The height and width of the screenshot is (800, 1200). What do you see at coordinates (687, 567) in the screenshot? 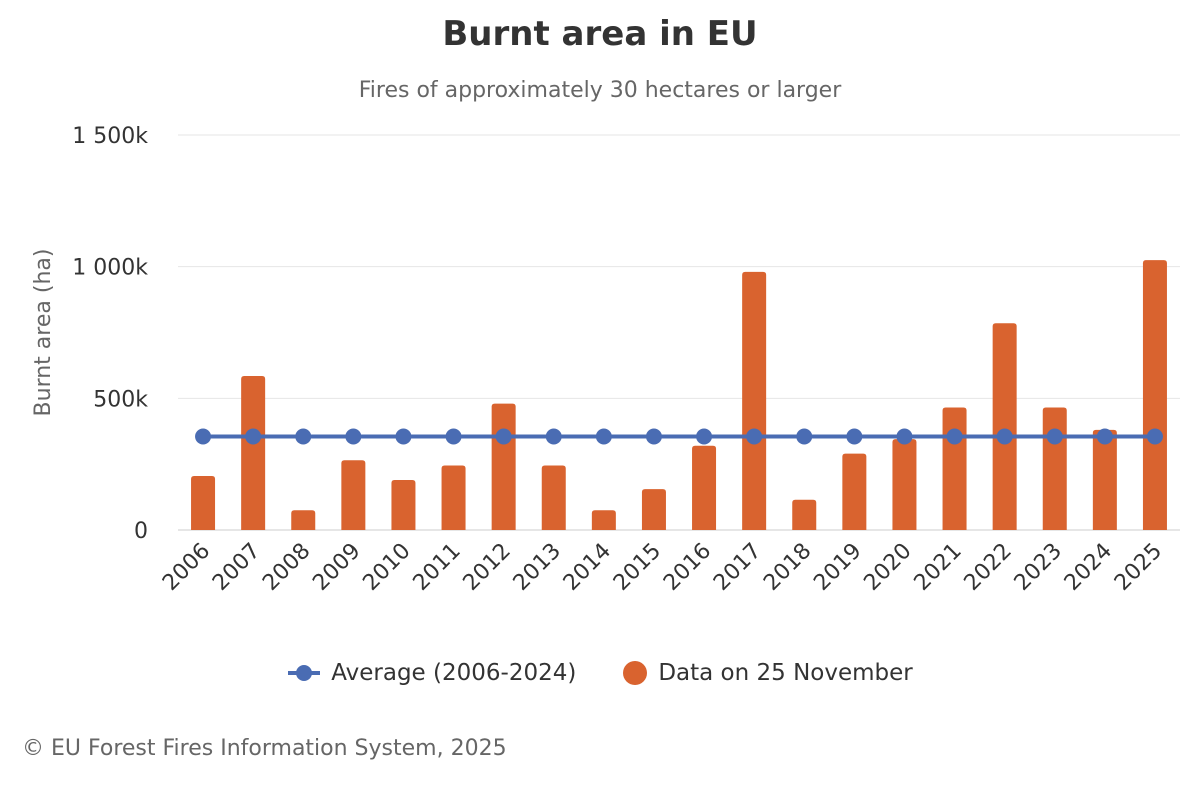
I see `x-tick-label: 2016` at bounding box center [687, 567].